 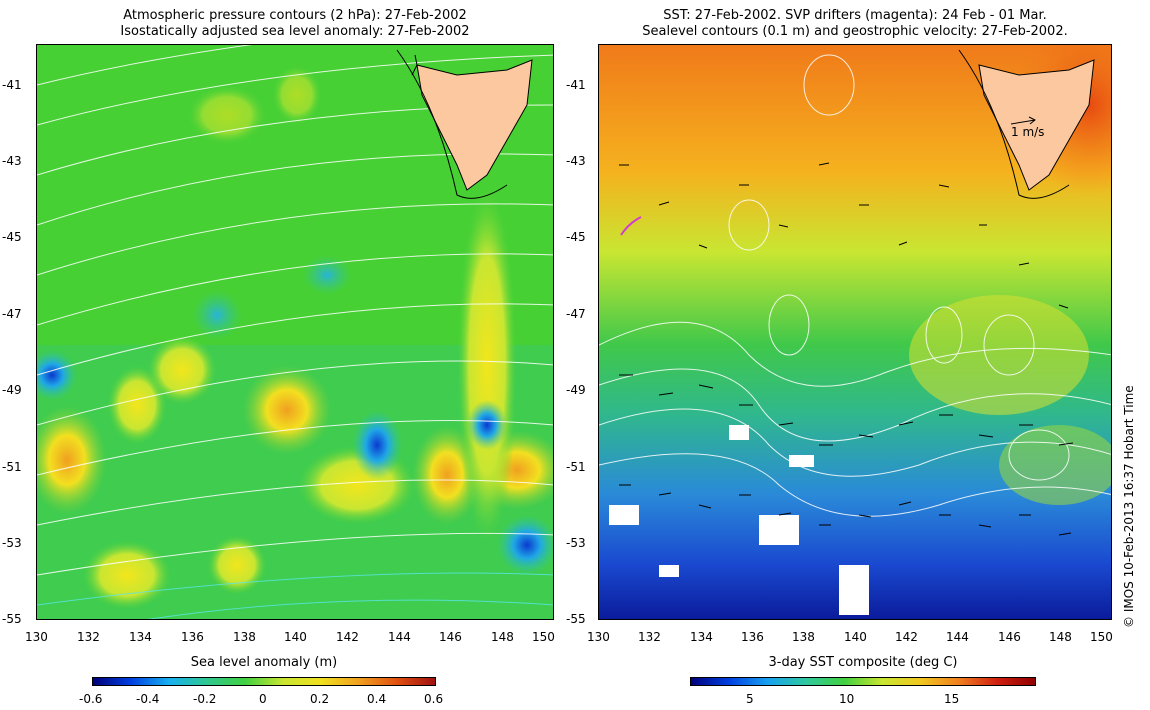 What do you see at coordinates (264, 662) in the screenshot?
I see `sea-level-colorbar-label: Sea level anomaly (m)` at bounding box center [264, 662].